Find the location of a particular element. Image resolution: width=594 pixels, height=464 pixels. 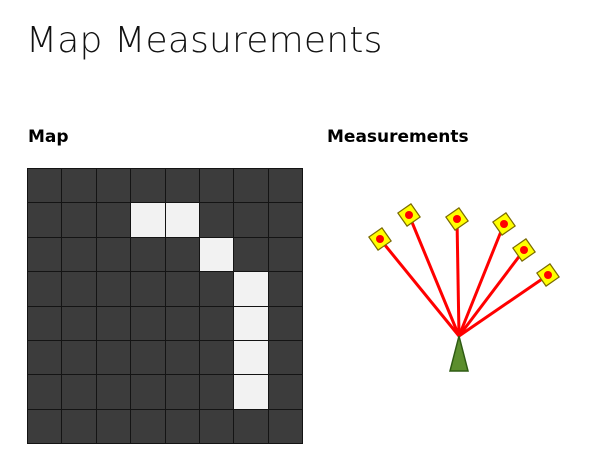

measurements-diagram is located at coordinates (464, 287).